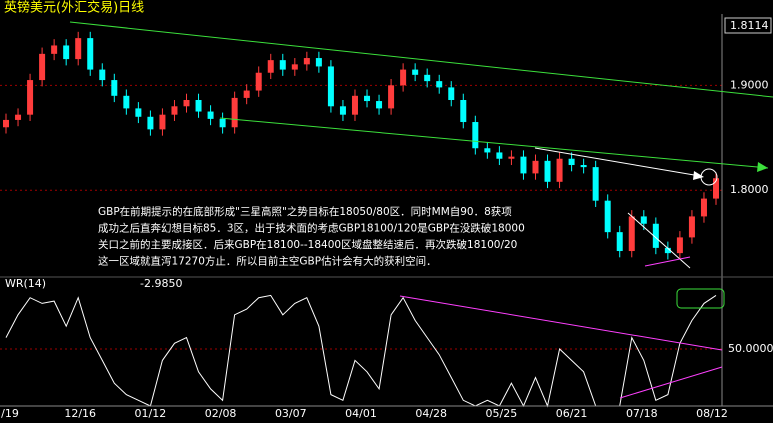 This screenshot has width=773, height=423. I want to click on y-tick-label: 50.0000, so click(750, 348).